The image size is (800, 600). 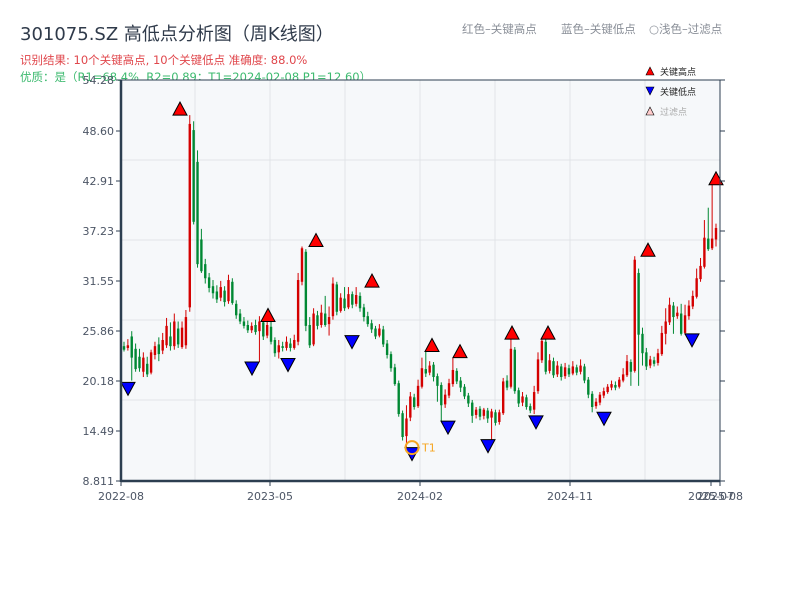 What do you see at coordinates (99, 381) in the screenshot?
I see `y-tick-label: 20.18` at bounding box center [99, 381].